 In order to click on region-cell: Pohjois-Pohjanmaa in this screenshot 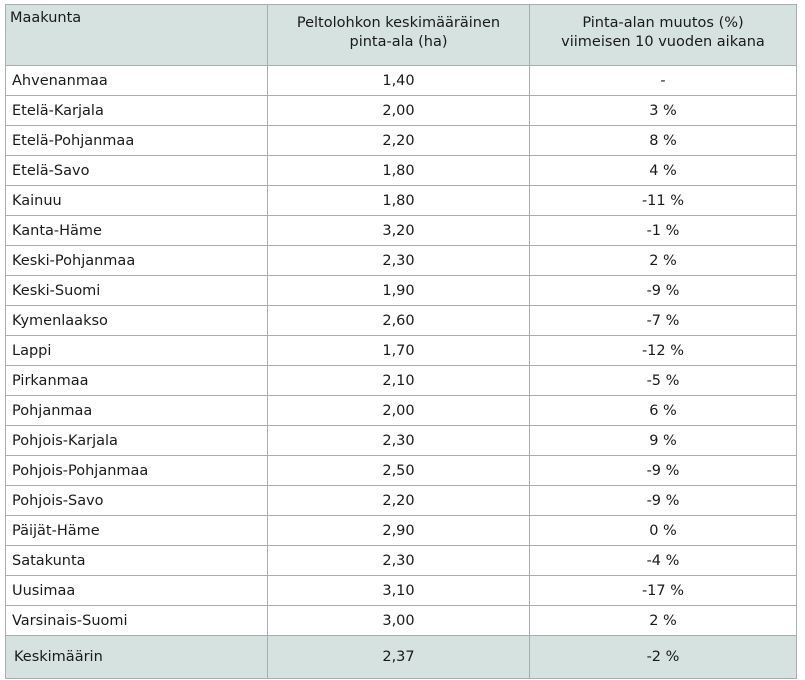, I will do `click(136, 470)`.